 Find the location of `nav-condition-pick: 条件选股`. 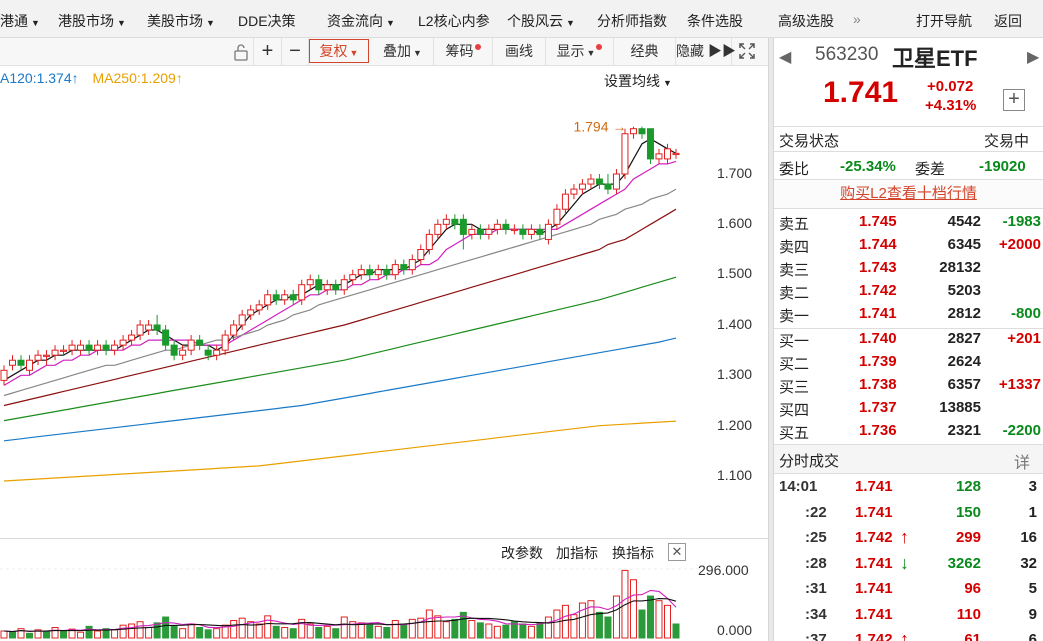

nav-condition-pick: 条件选股 is located at coordinates (715, 21).